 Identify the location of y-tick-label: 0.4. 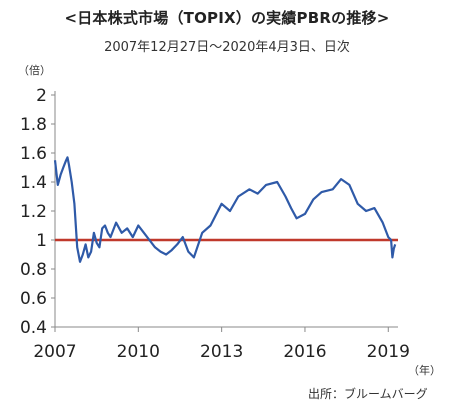
(33, 328).